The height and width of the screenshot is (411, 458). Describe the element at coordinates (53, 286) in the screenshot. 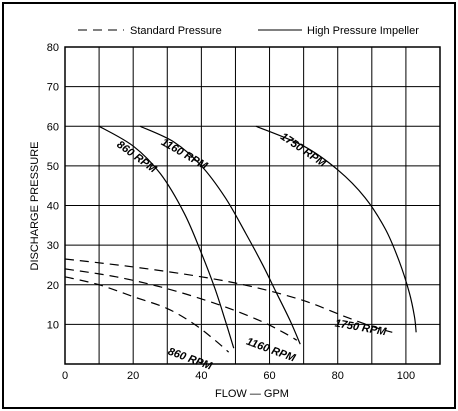

I see `y-tick-label: 20` at that location.